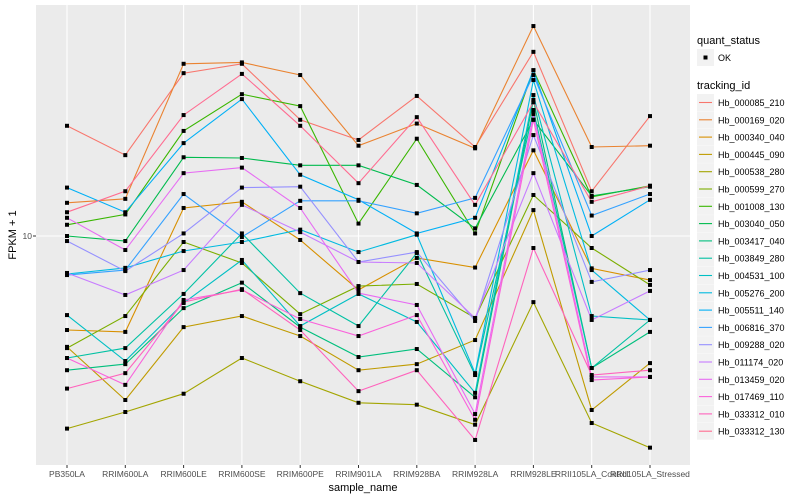 Image resolution: width=800 pixels, height=500 pixels. I want to click on data-point-Hb_005276_200-RRIM600SE, so click(241, 241).